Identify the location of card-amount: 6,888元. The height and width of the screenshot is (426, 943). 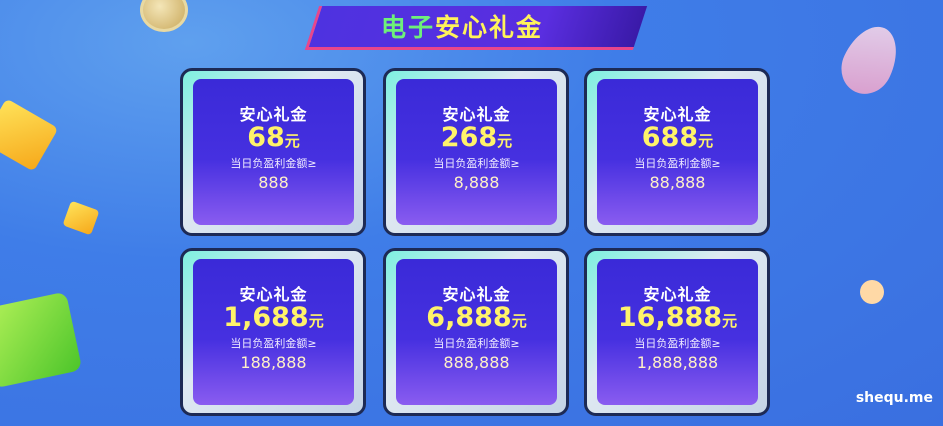
(476, 318).